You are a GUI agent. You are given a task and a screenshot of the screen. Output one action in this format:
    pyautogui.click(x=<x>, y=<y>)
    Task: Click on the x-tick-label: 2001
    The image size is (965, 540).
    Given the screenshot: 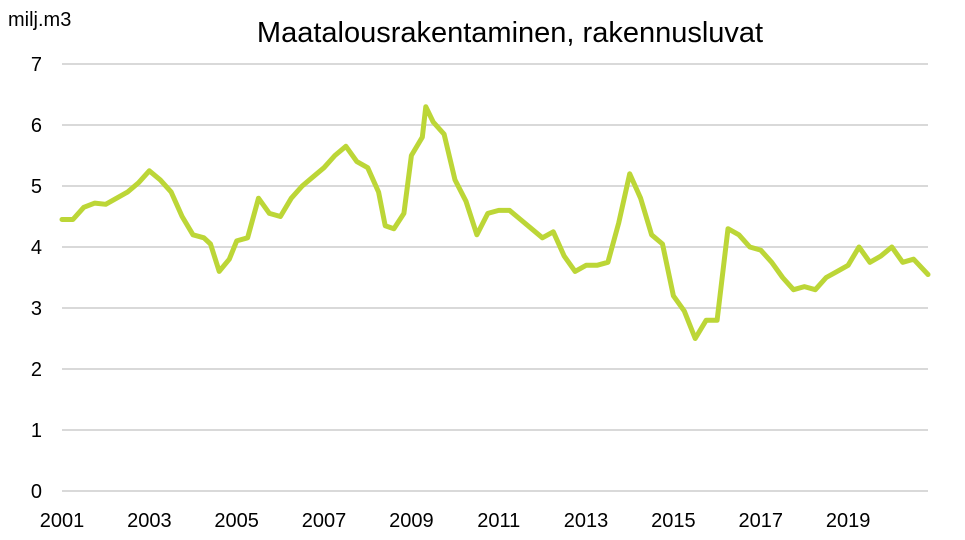 What is the action you would take?
    pyautogui.click(x=62, y=521)
    